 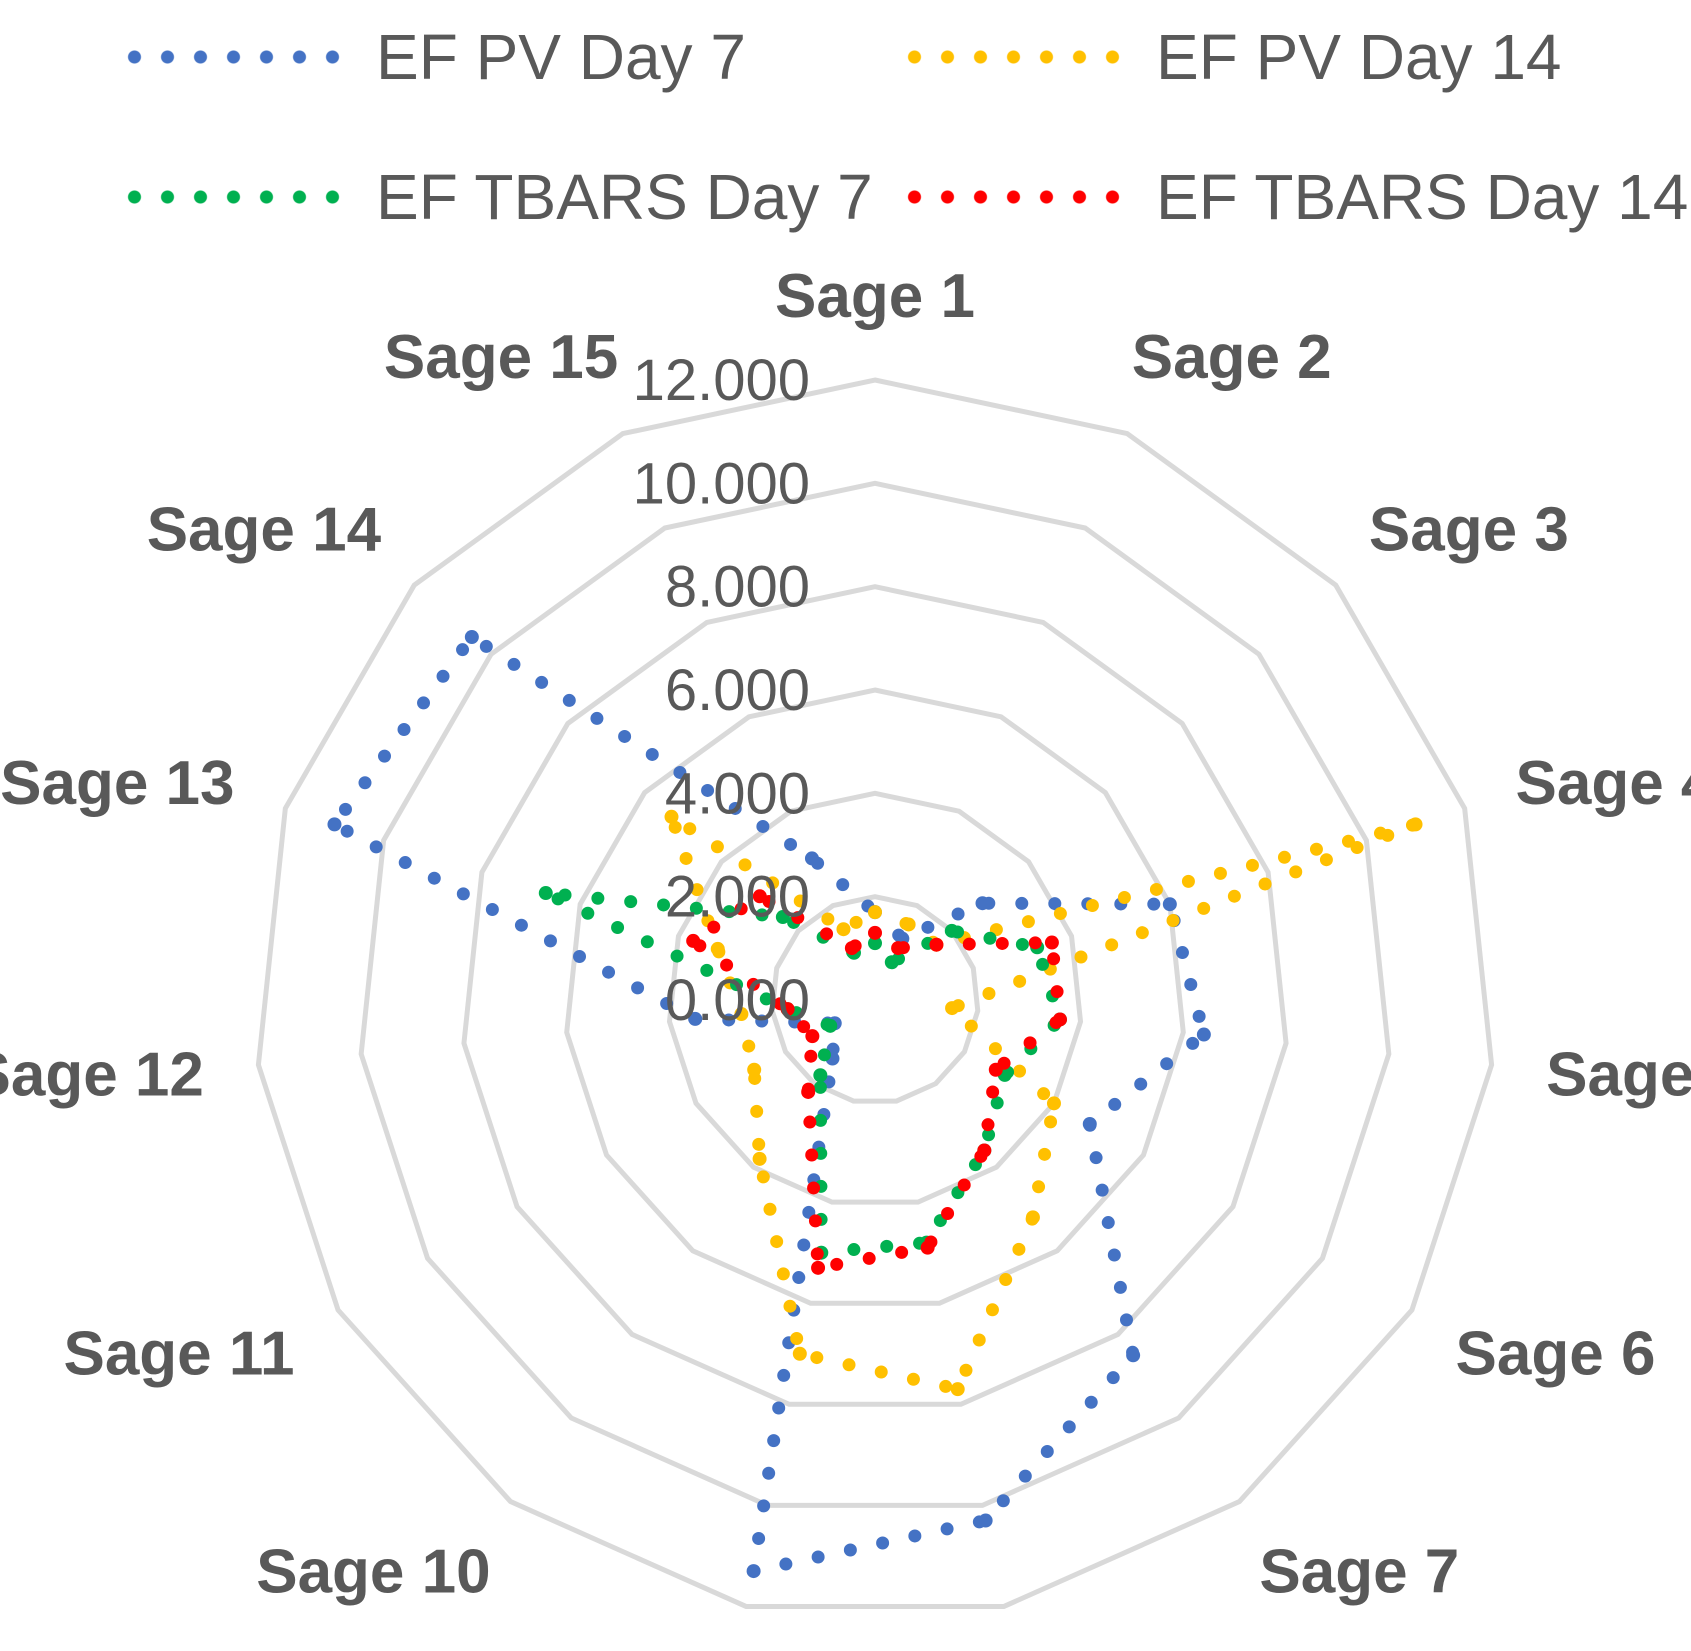 I want to click on category-label: Sage 7, so click(x=1359, y=1571).